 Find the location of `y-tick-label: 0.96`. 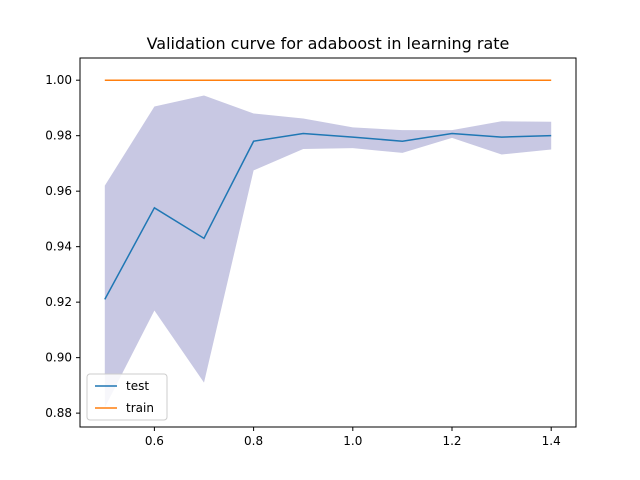

y-tick-label: 0.96 is located at coordinates (58, 191).